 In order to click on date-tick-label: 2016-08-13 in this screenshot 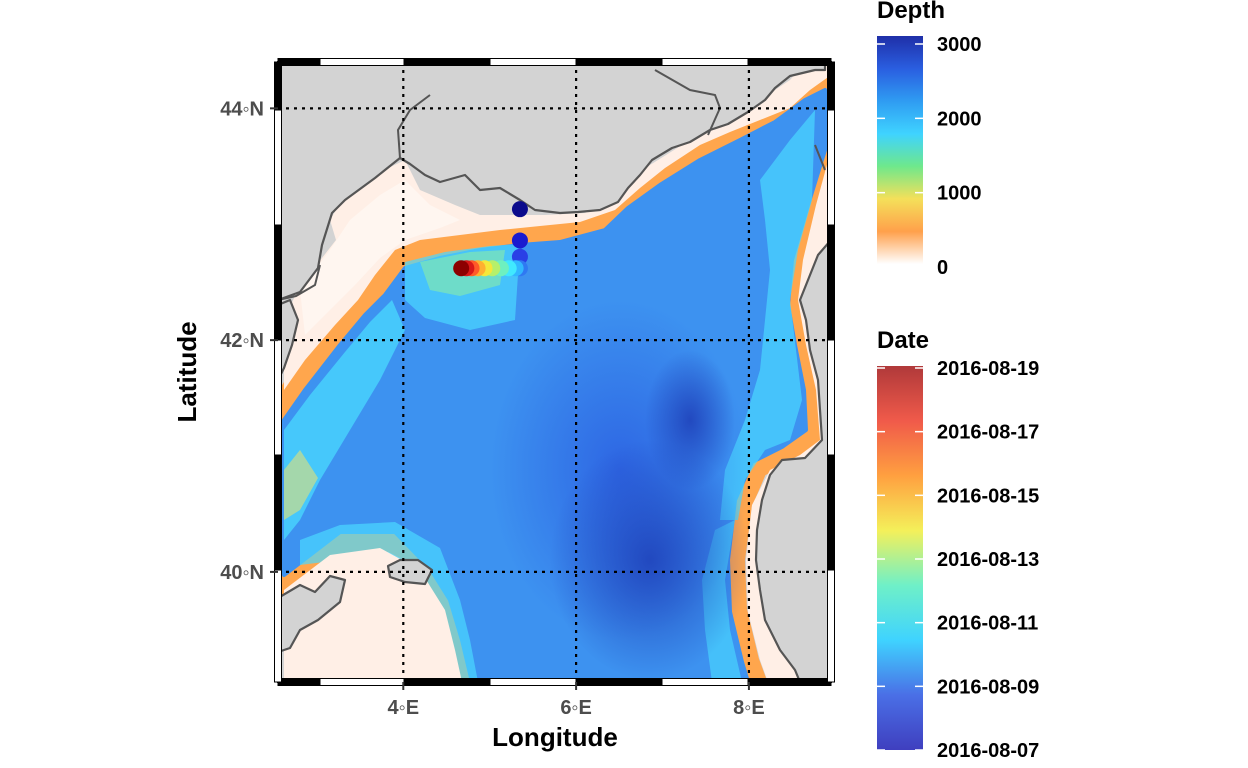, I will do `click(988, 560)`.